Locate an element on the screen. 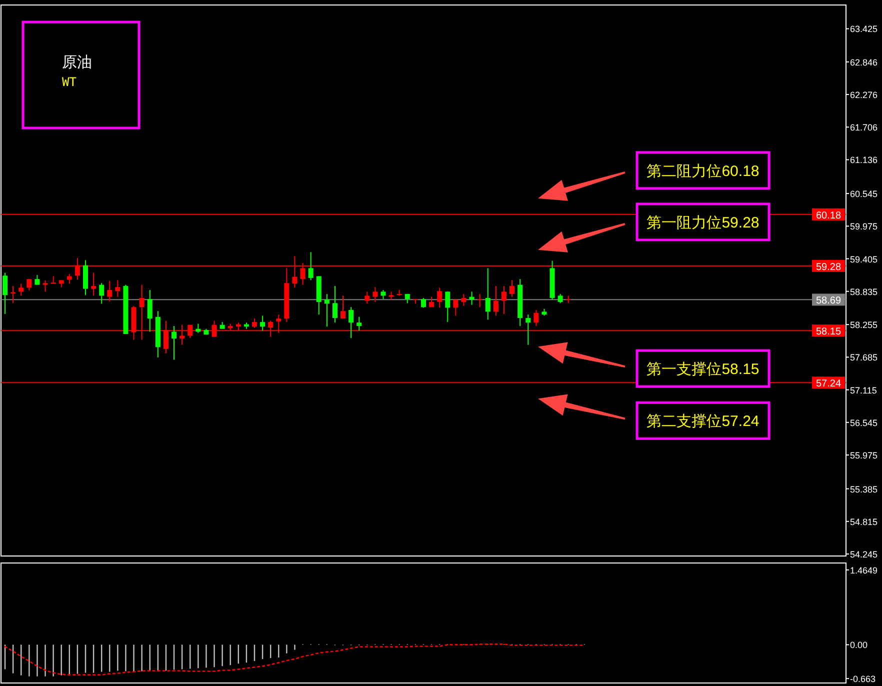 The image size is (882, 686). ref-line-label: 57.24 is located at coordinates (829, 384).